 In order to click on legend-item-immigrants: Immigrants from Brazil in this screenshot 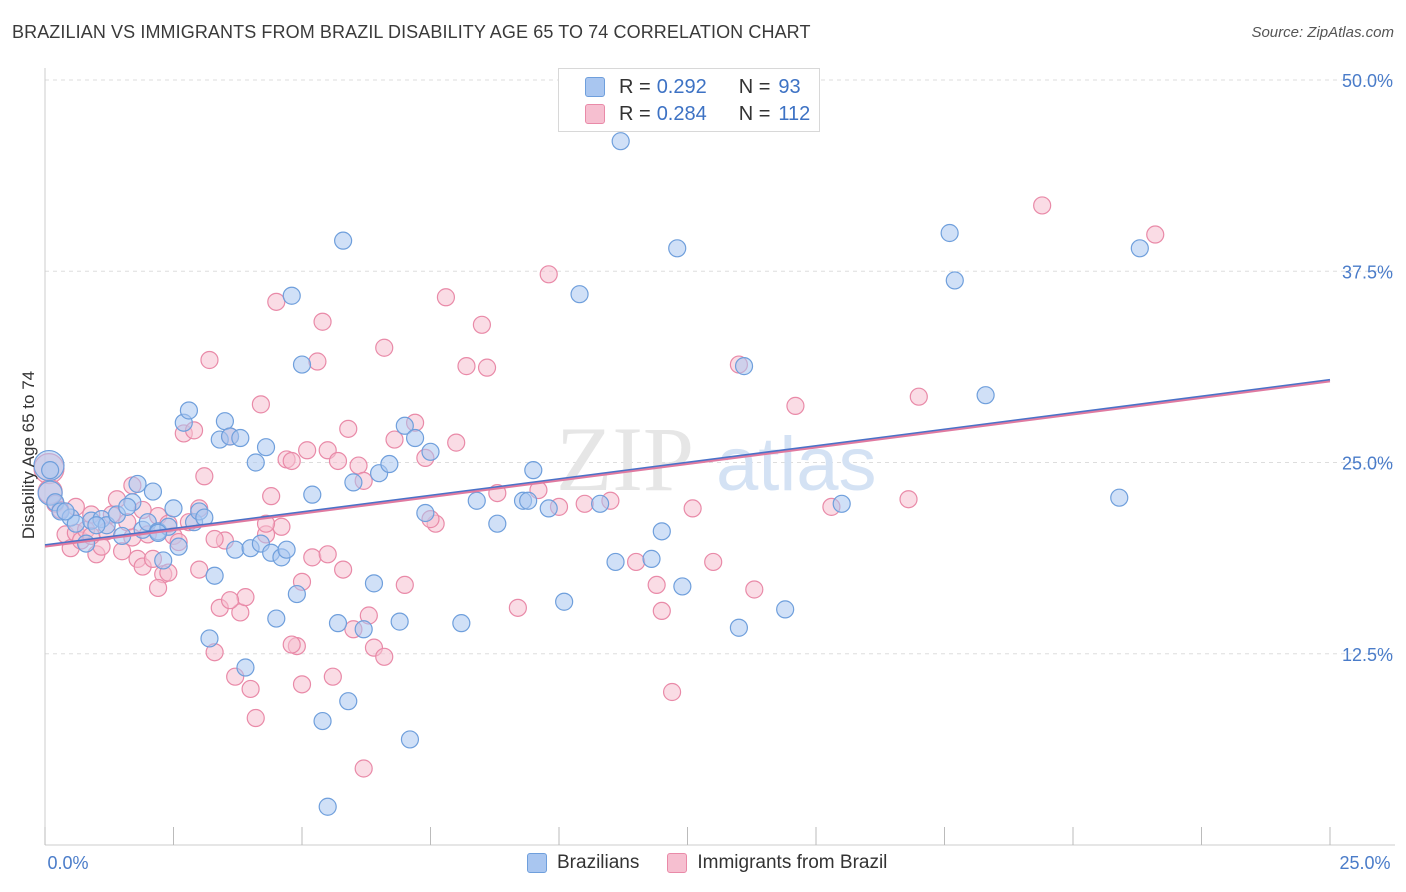, I will do `click(777, 863)`.